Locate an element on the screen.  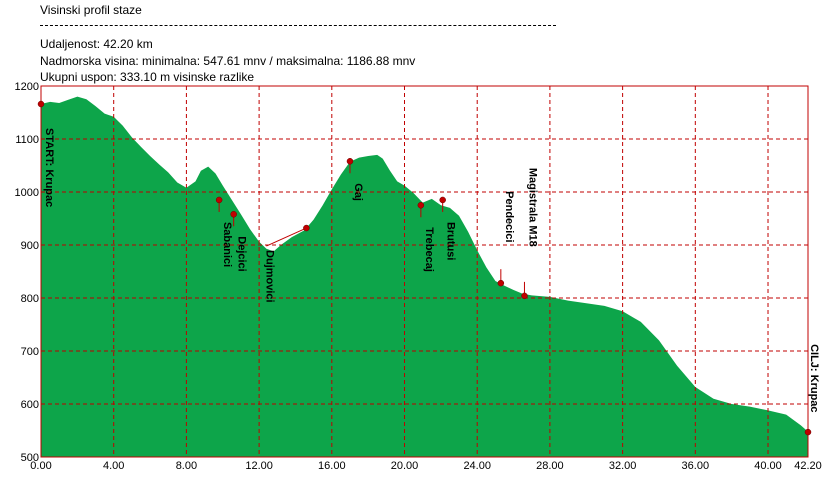
waypoint-label: Dujmovici is located at coordinates (269, 276).